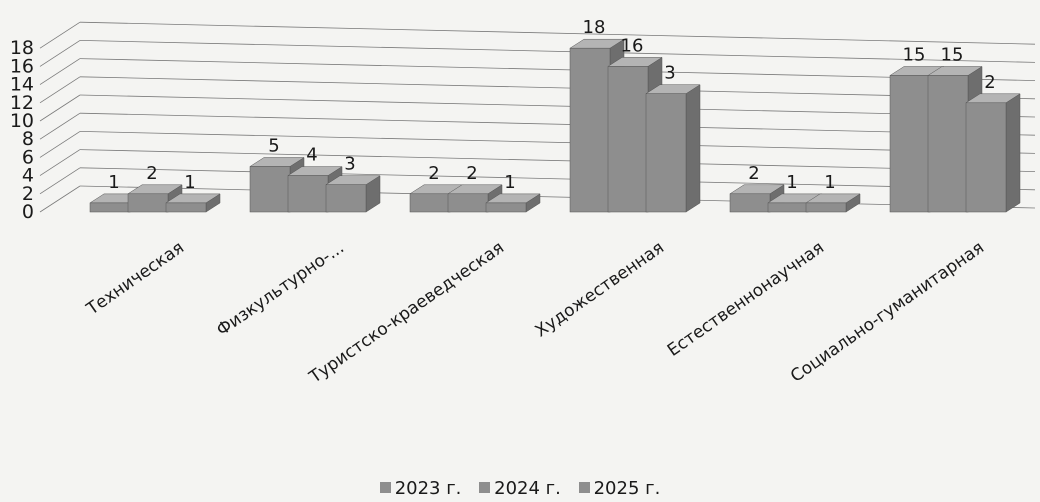 Image resolution: width=1040 pixels, height=502 pixels. I want to click on y-tick-label: 2, so click(28, 194).